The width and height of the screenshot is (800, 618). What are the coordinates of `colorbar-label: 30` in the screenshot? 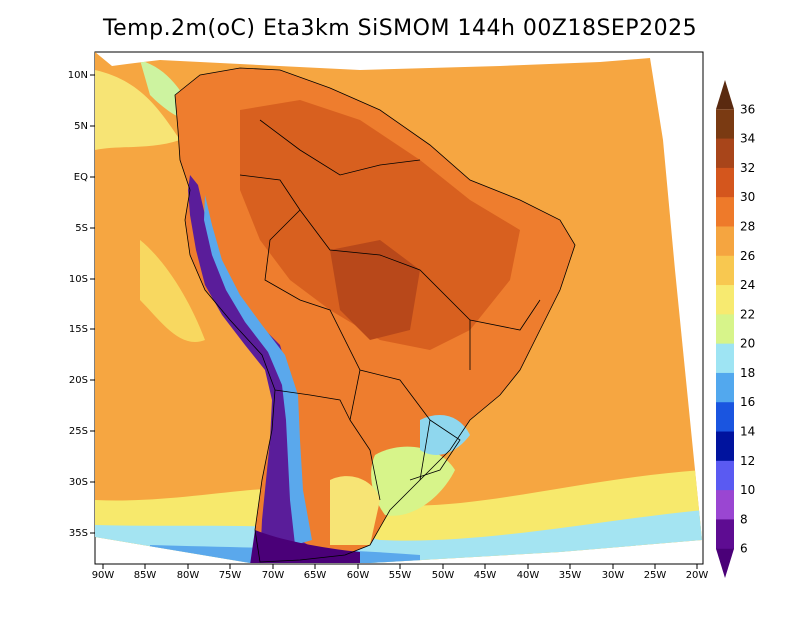 It's located at (747, 197).